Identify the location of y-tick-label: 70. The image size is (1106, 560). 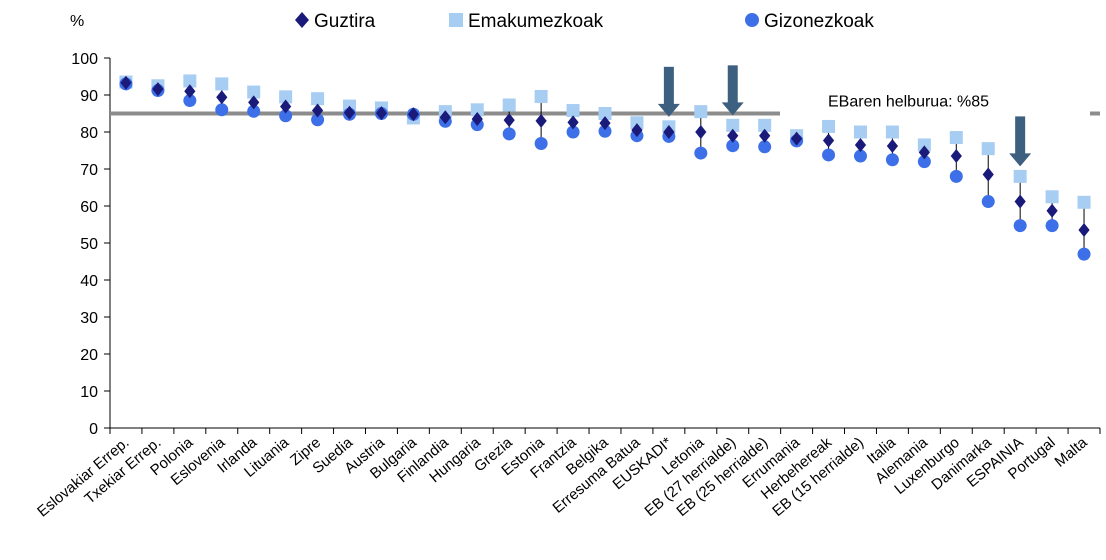
(89, 170).